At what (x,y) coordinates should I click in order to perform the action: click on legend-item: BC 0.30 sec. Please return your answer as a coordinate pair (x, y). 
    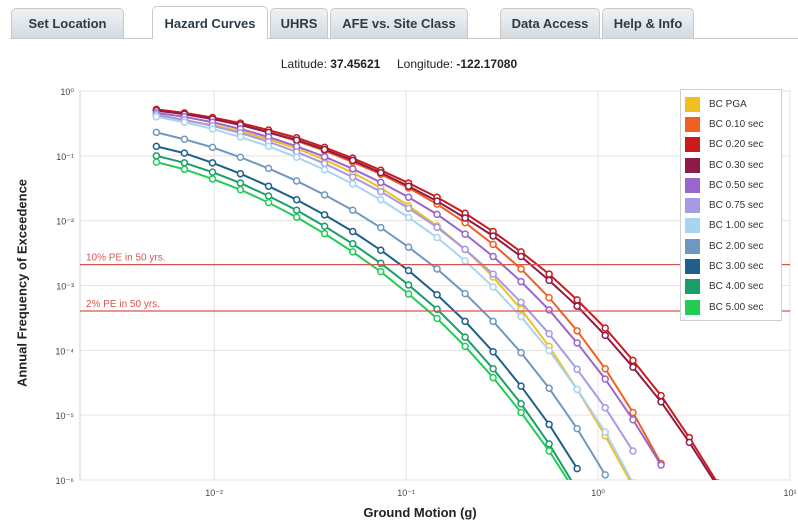
    Looking at the image, I should click on (731, 165).